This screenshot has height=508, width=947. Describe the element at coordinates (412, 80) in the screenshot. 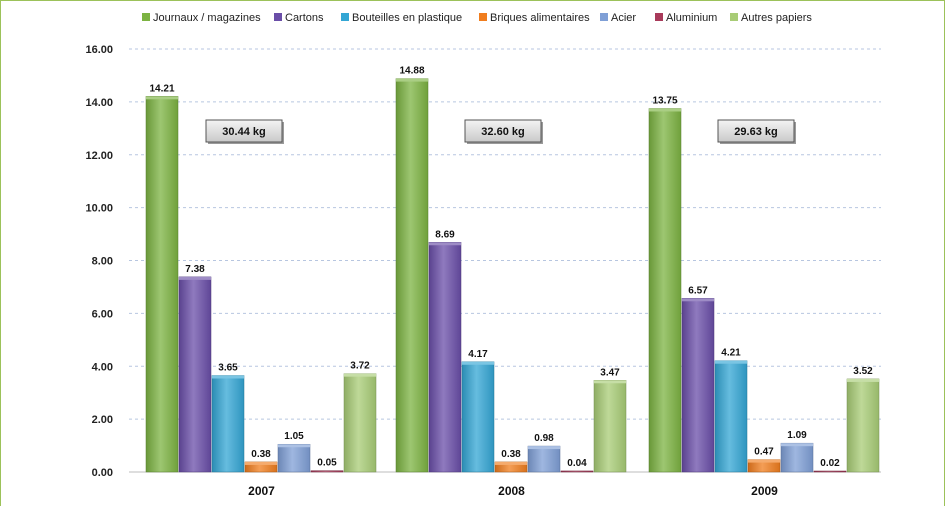

I see `bar-top-journaux-magazines-2008` at that location.